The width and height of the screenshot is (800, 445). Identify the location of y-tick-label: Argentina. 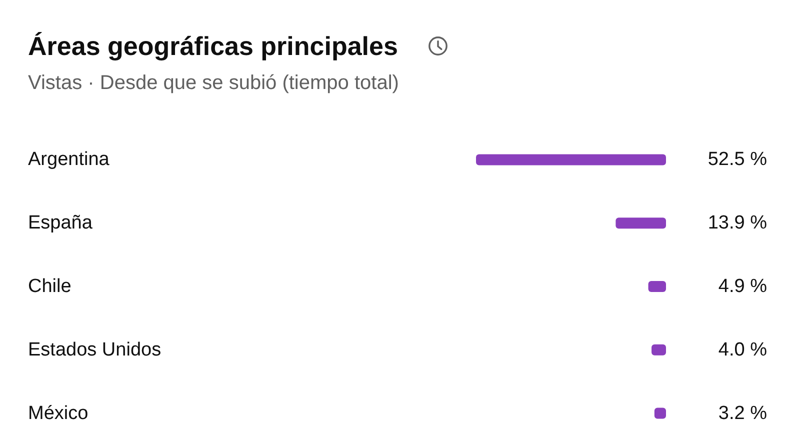
(69, 159).